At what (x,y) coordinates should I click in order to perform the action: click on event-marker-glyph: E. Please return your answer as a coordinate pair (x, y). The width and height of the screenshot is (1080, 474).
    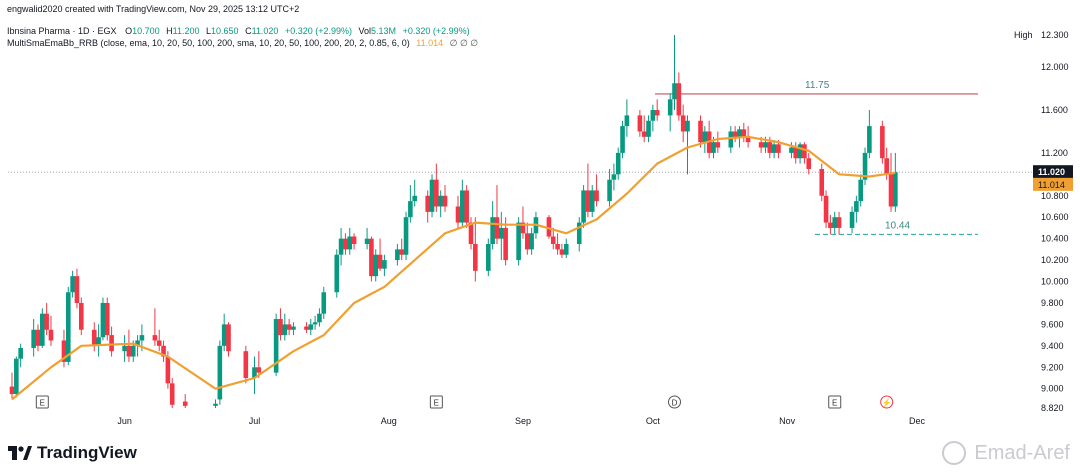
    Looking at the image, I should click on (834, 403).